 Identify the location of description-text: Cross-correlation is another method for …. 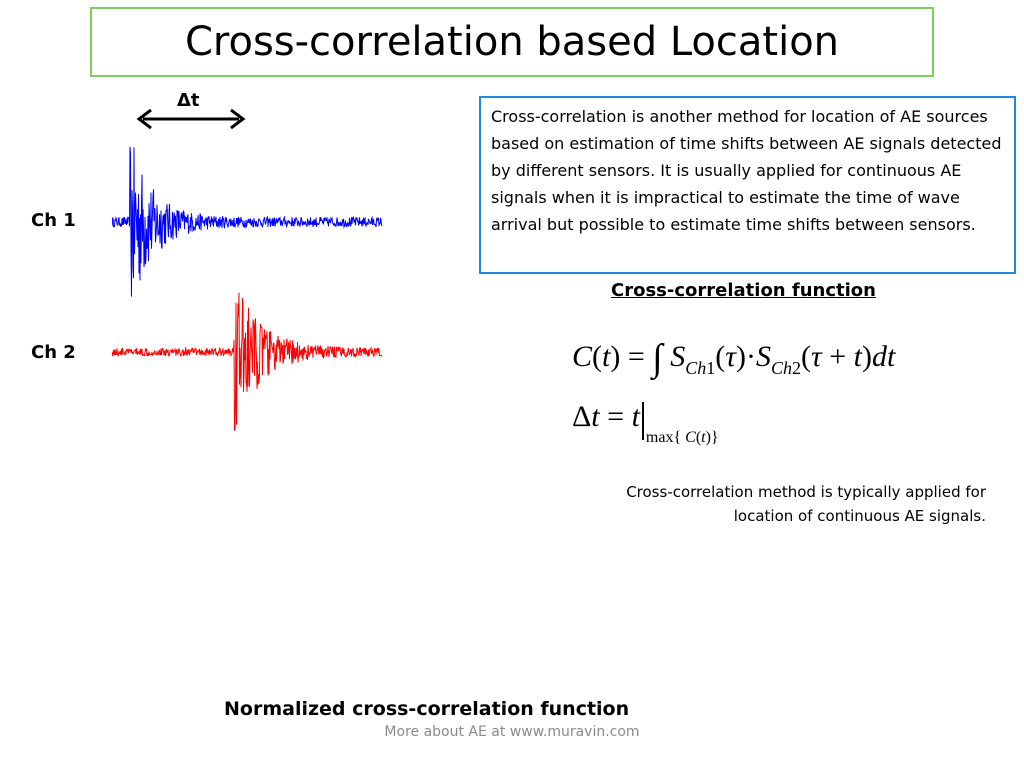
(746, 170).